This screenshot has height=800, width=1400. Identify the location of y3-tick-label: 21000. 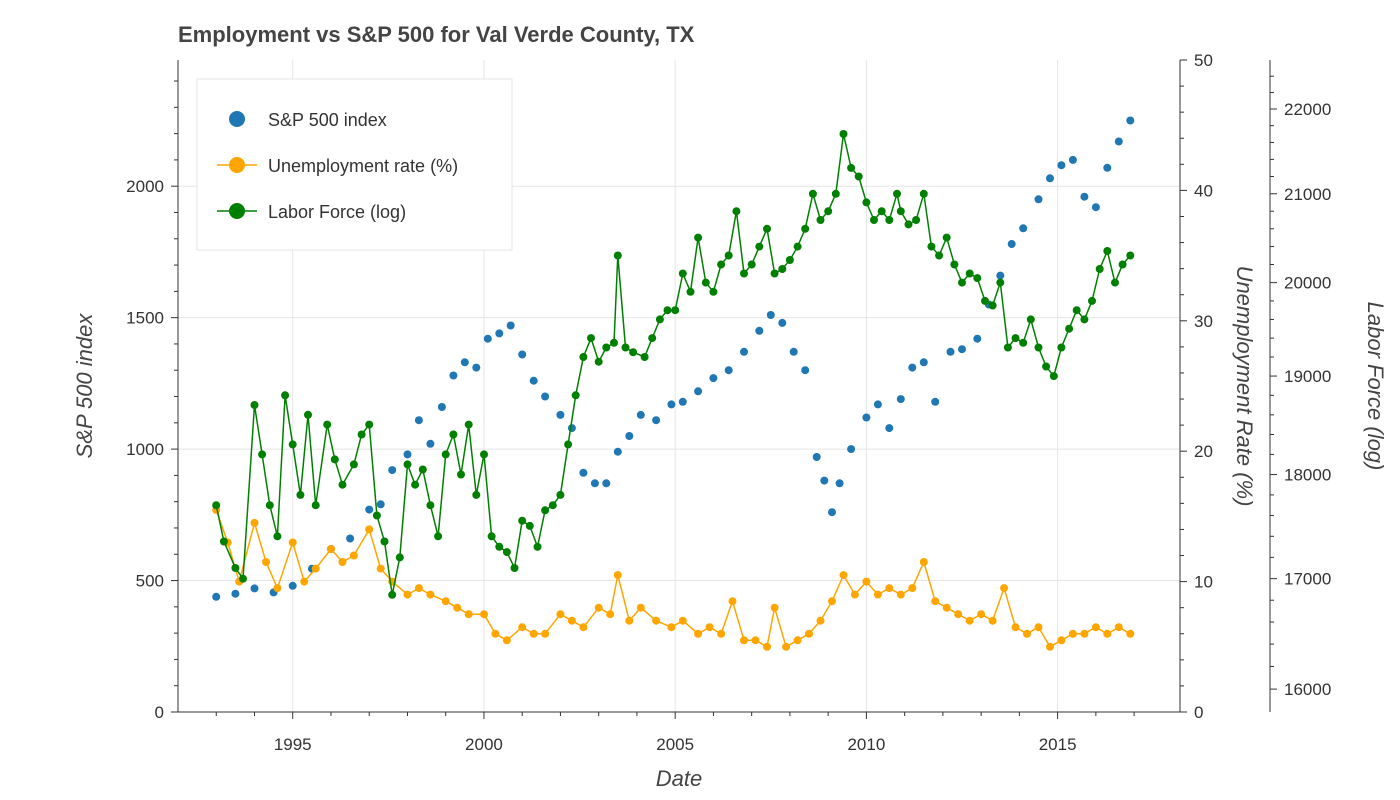
(1307, 194).